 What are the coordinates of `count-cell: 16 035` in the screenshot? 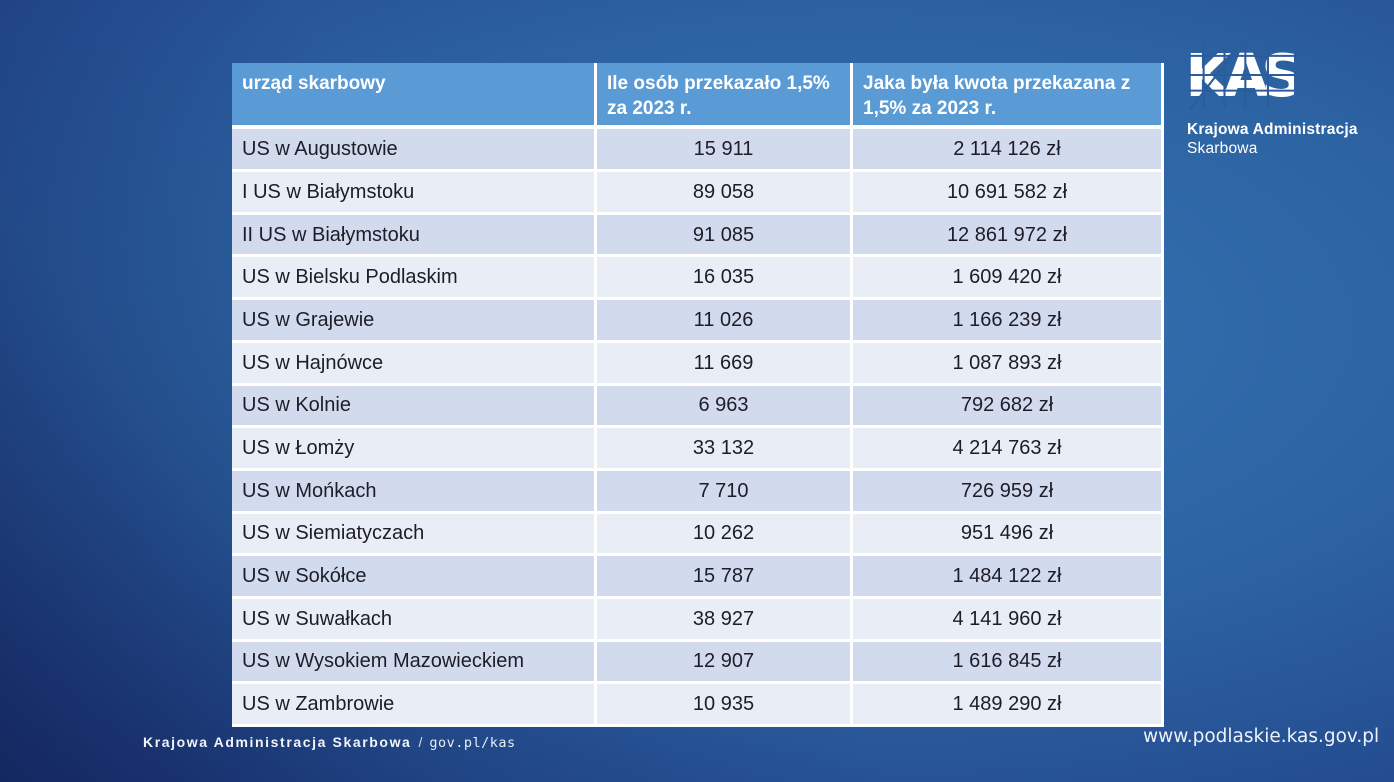 It's located at (725, 279).